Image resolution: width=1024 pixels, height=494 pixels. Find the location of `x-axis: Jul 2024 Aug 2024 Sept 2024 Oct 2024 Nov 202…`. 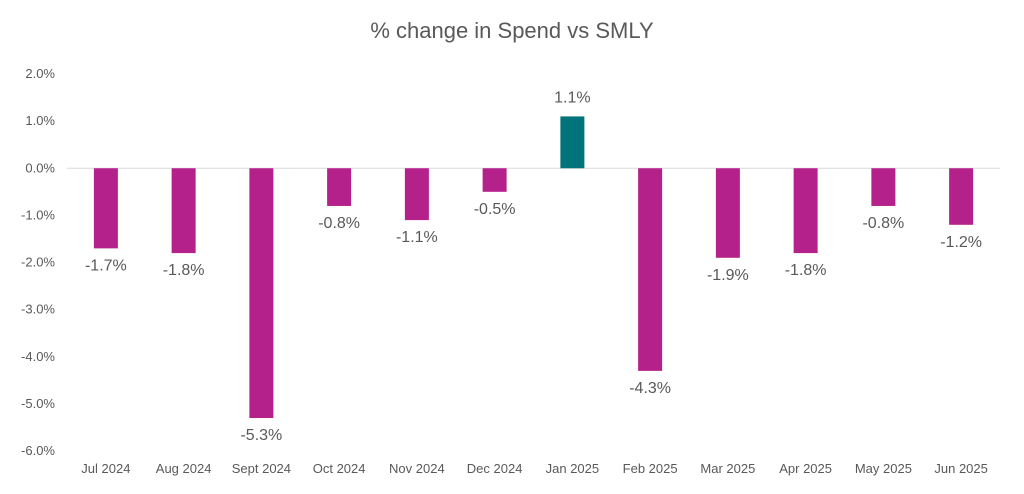

x-axis: Jul 2024 Aug 2024 Sept 2024 Oct 2024 Nov 202… is located at coordinates (534, 468).